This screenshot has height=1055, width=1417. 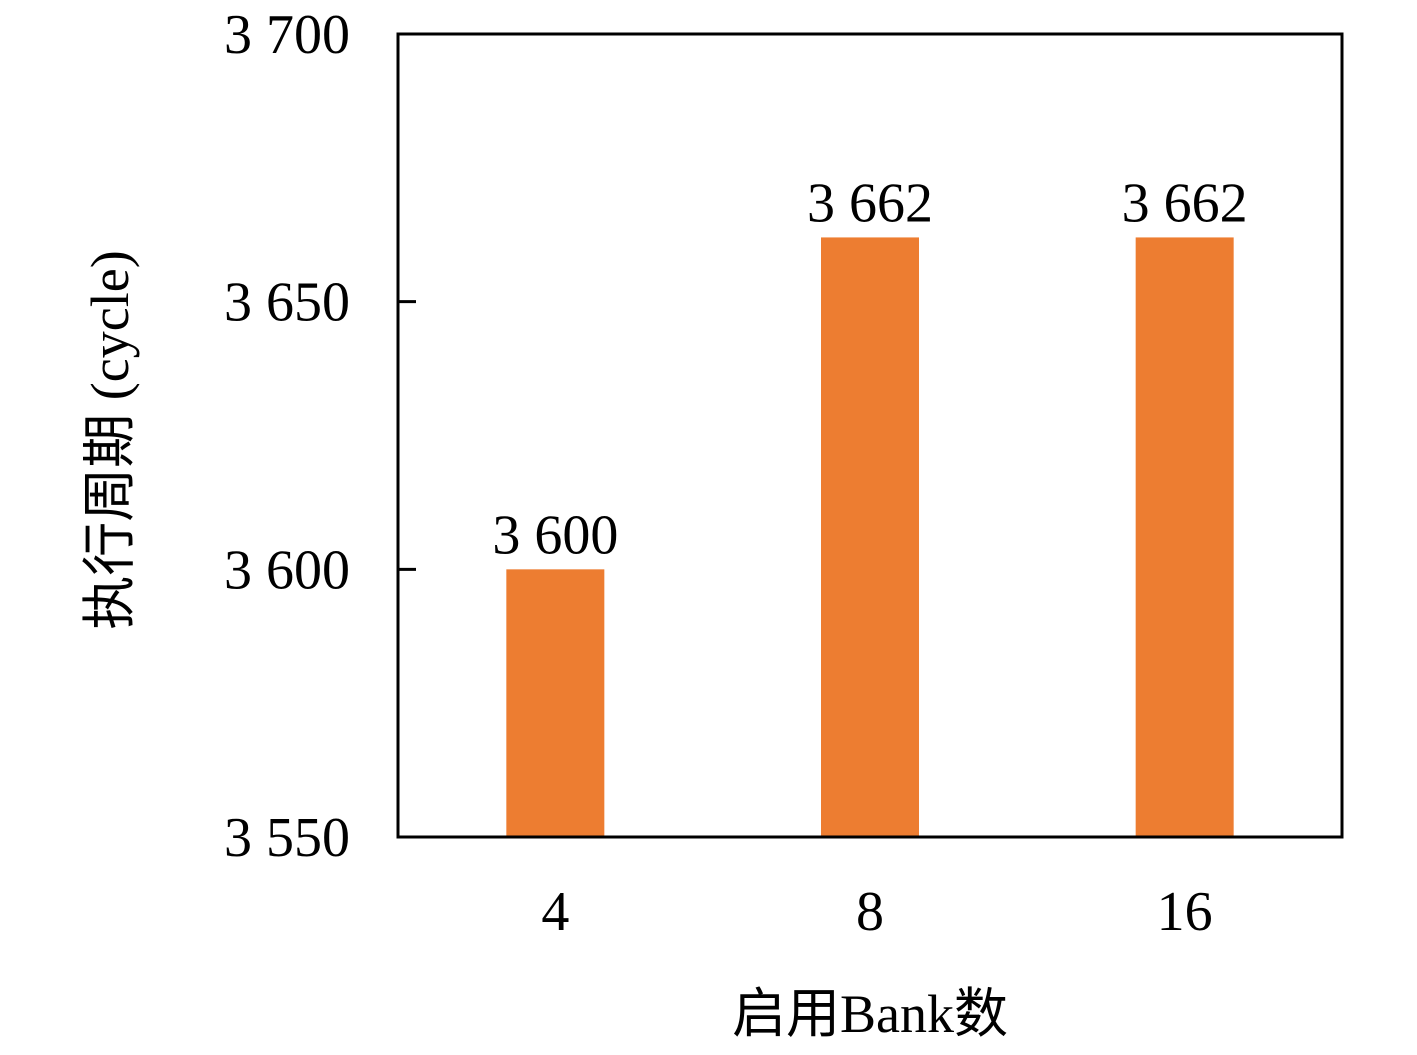 What do you see at coordinates (555, 912) in the screenshot?
I see `x-tick-label-4: 4` at bounding box center [555, 912].